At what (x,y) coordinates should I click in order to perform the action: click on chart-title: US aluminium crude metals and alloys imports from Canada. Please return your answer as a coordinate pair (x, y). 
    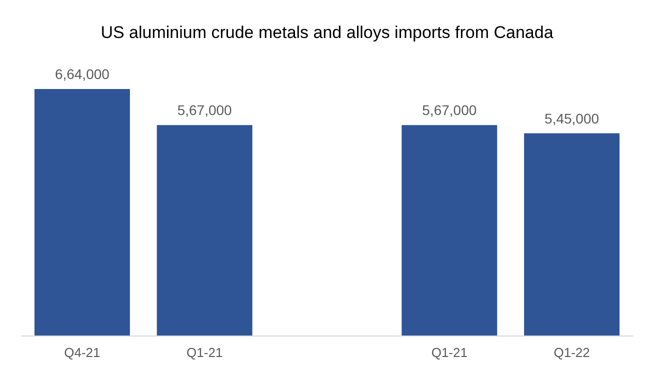
    Looking at the image, I should click on (327, 32).